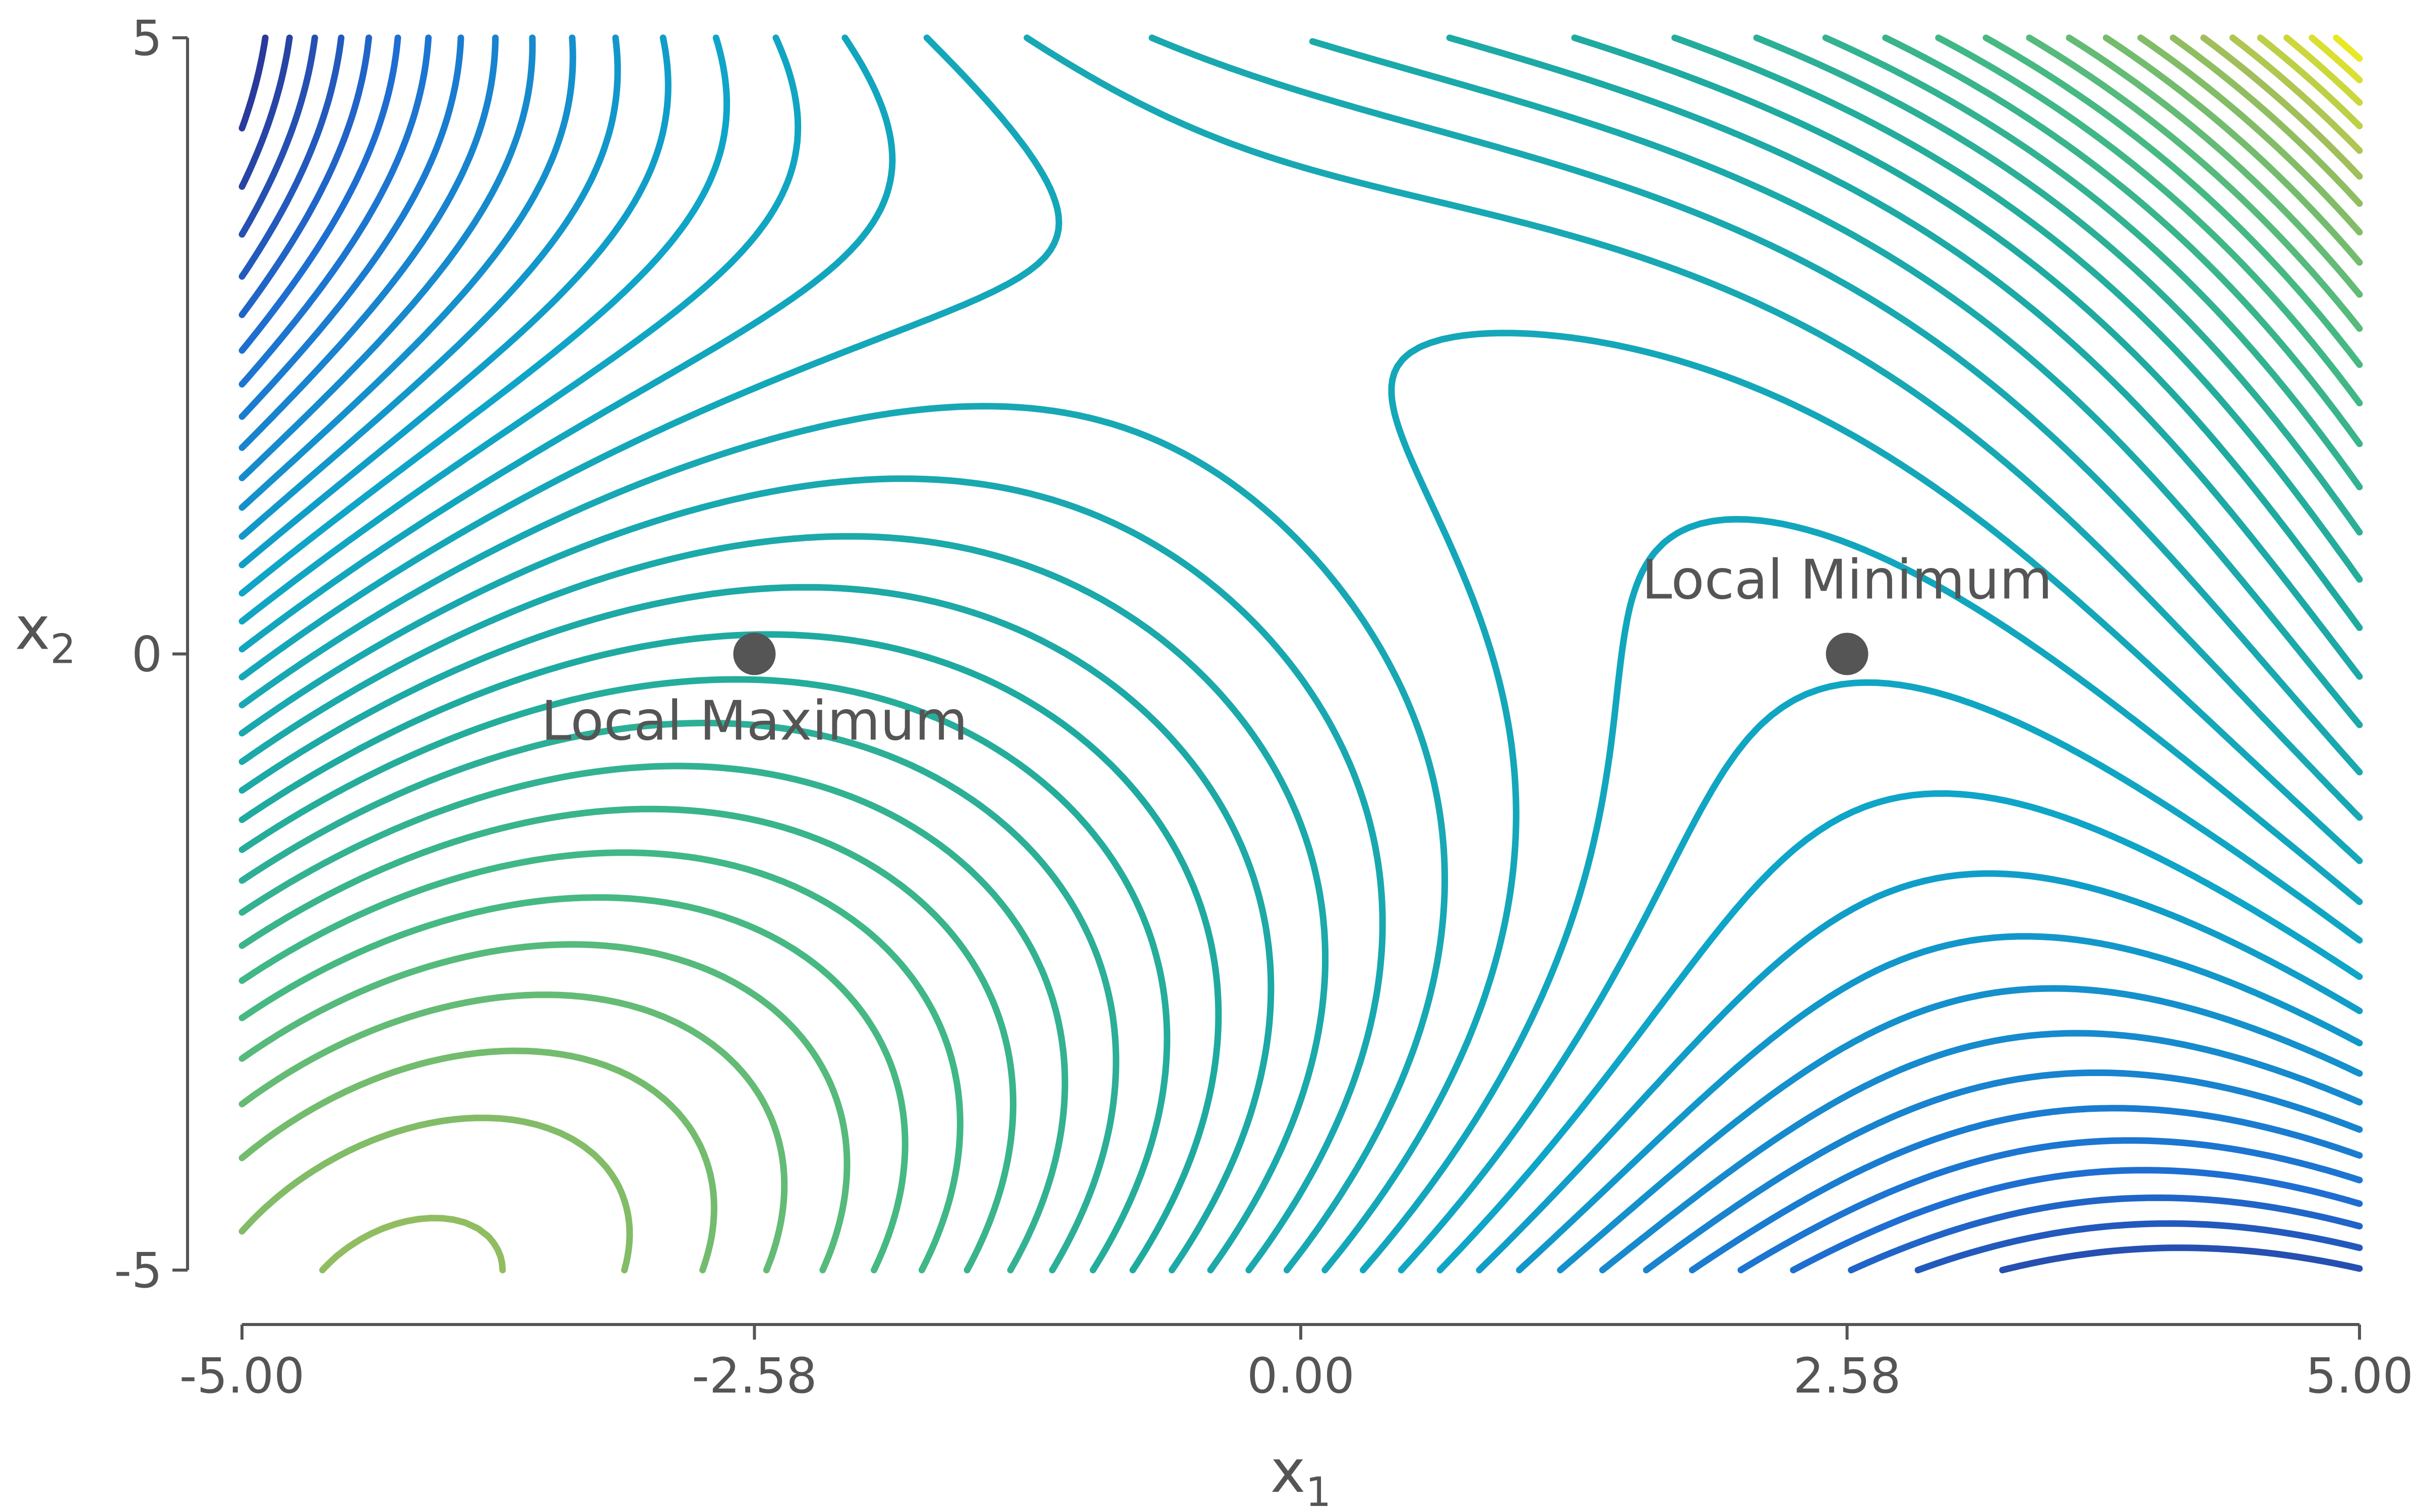 The width and height of the screenshot is (2420, 1512). I want to click on x-axis-label: x1, so click(1301, 1474).